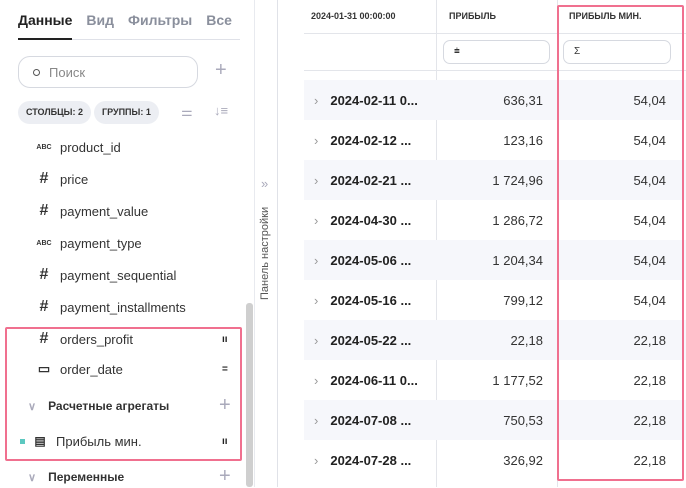  I want to click on text-type-icon: ABC, so click(44, 147).